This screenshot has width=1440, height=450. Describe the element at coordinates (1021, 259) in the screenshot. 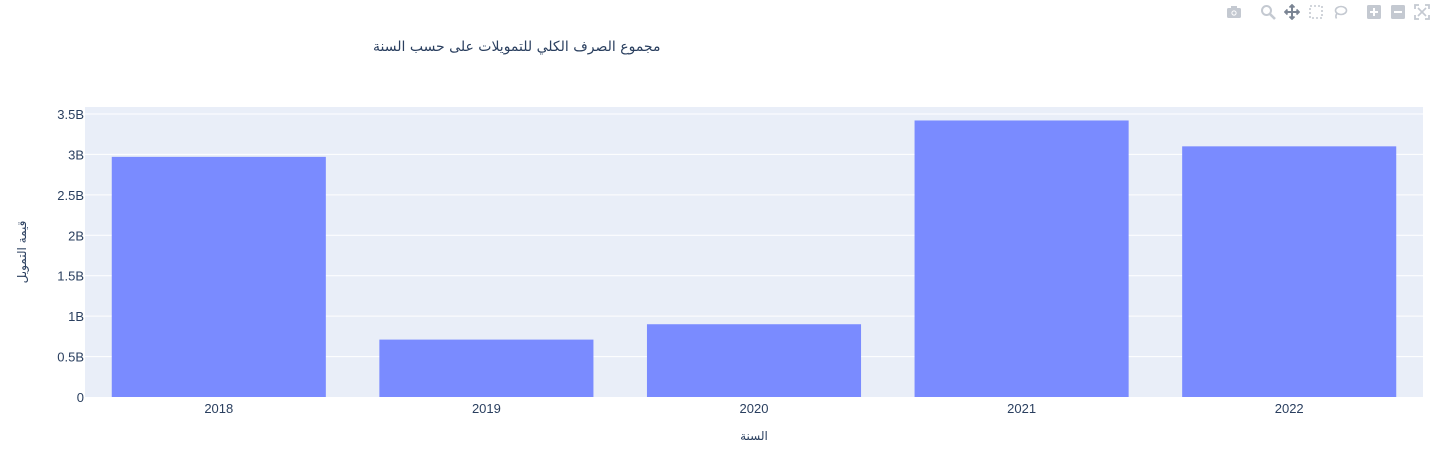

I see `bar-2021` at that location.